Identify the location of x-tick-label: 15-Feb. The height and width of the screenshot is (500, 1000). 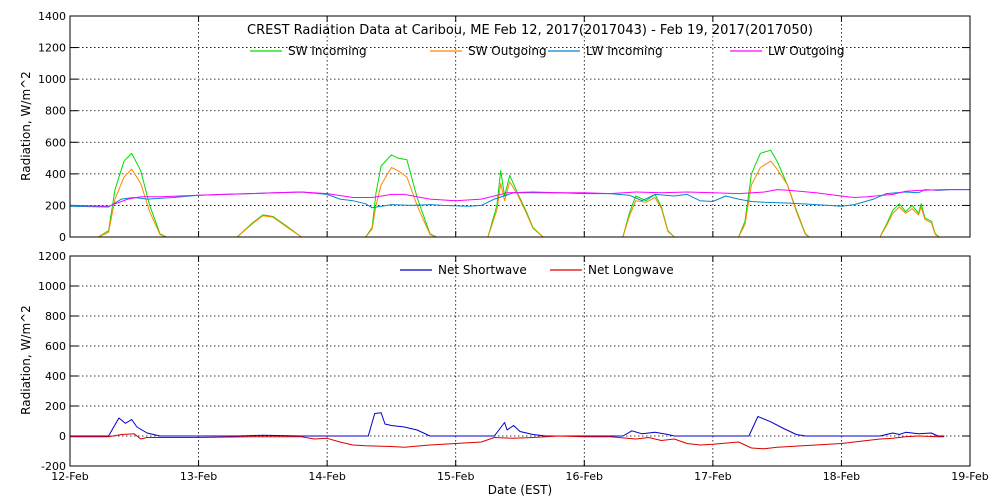
(455, 476).